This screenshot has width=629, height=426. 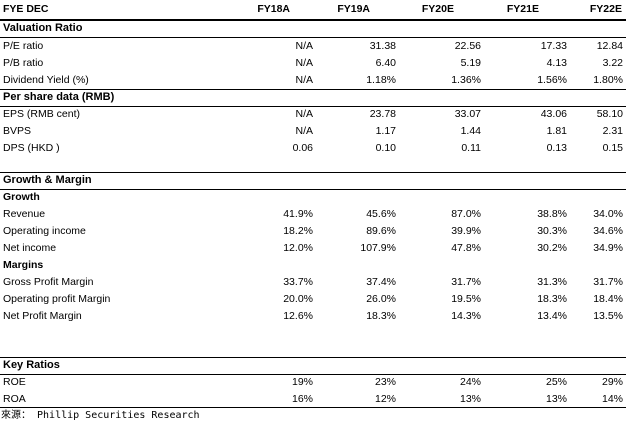 I want to click on row-label: Net Profit Margin, so click(x=42, y=316).